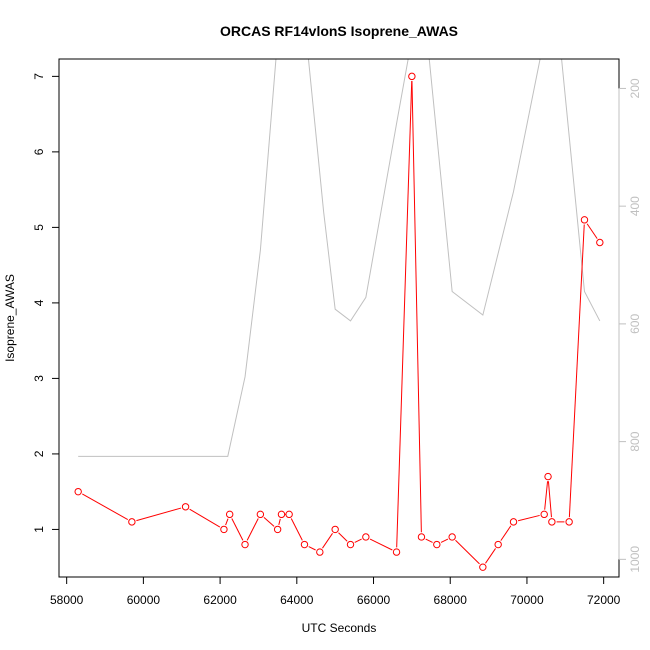 Image resolution: width=650 pixels, height=650 pixels. I want to click on y2-tick-label: 600, so click(635, 324).